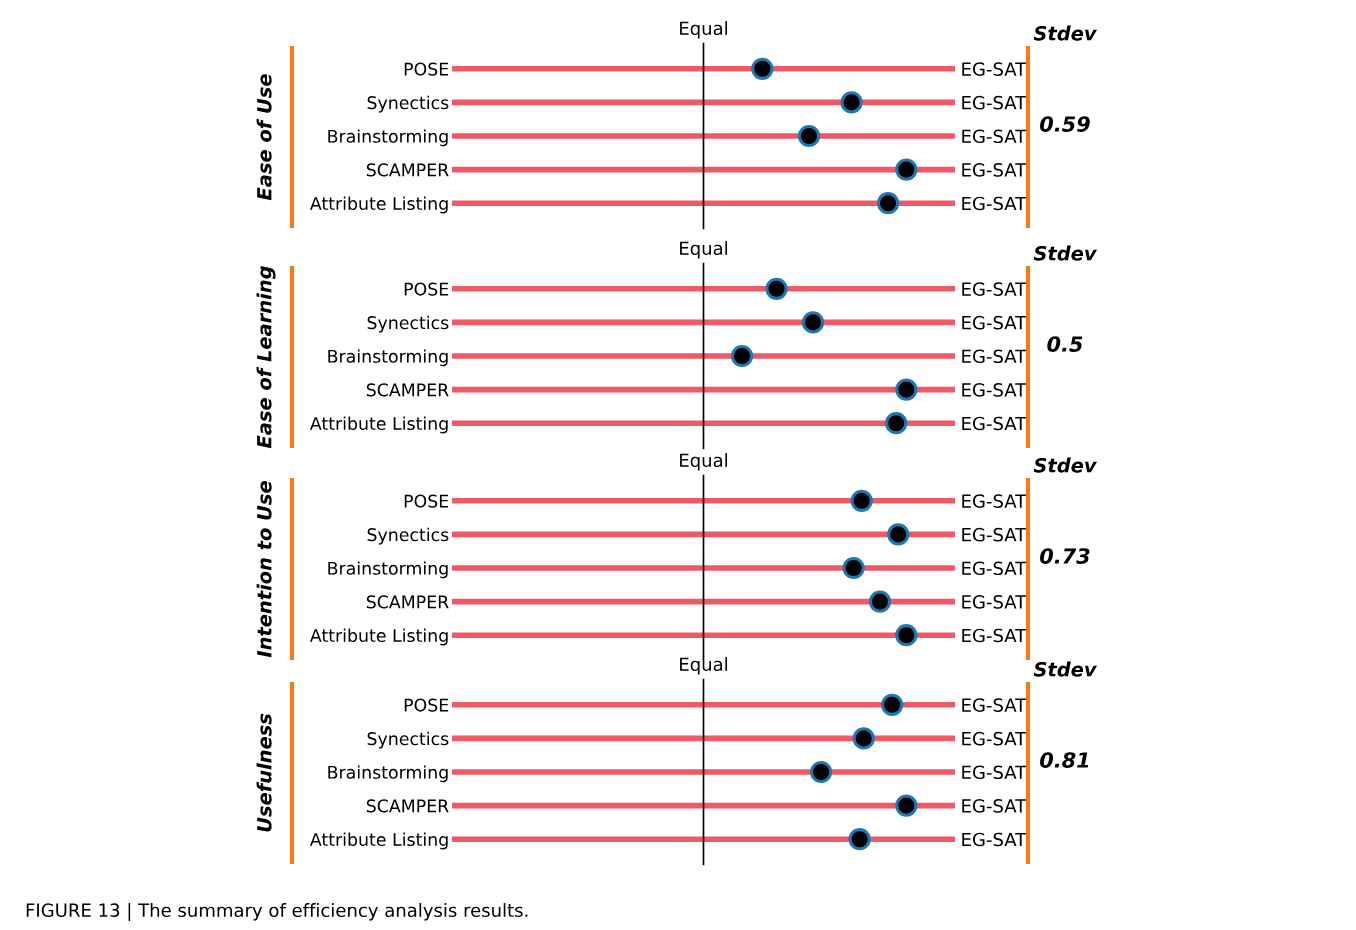 Image resolution: width=1356 pixels, height=930 pixels. Describe the element at coordinates (277, 912) in the screenshot. I see `caption: FIGURE 13 | The summary of efficiency analysis results.` at that location.